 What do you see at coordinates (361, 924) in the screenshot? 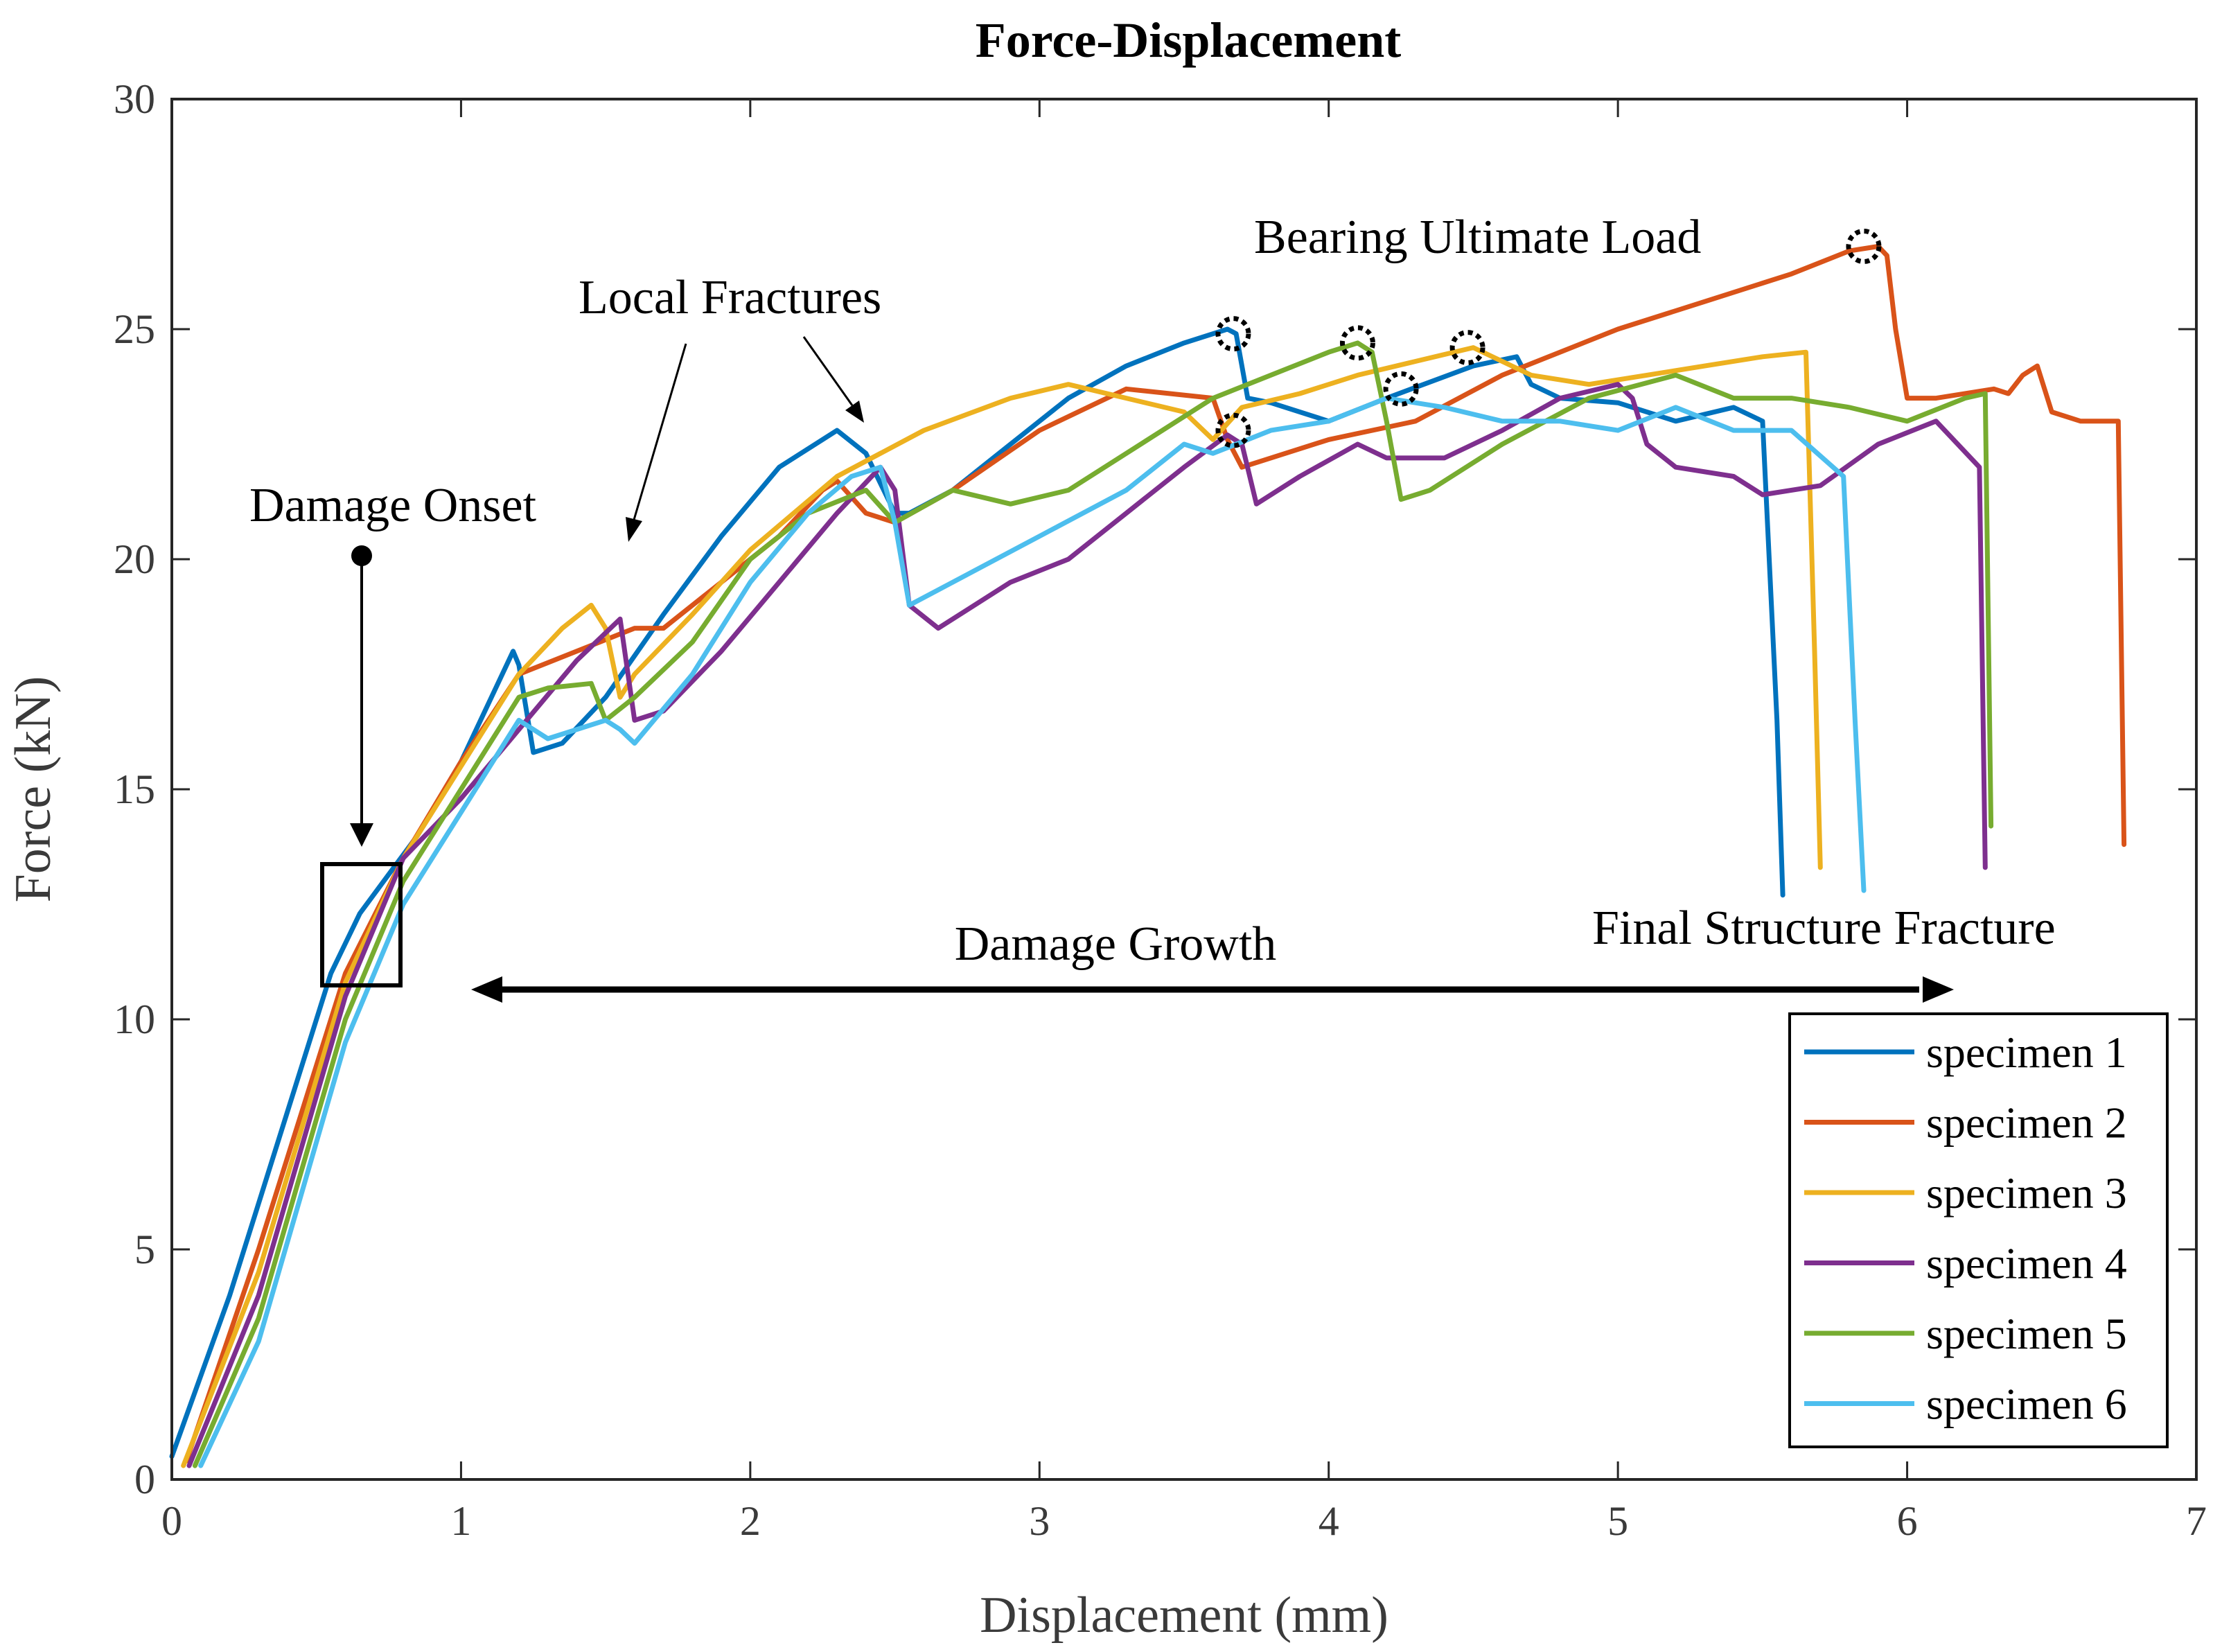
I see `damage-onset-box` at bounding box center [361, 924].